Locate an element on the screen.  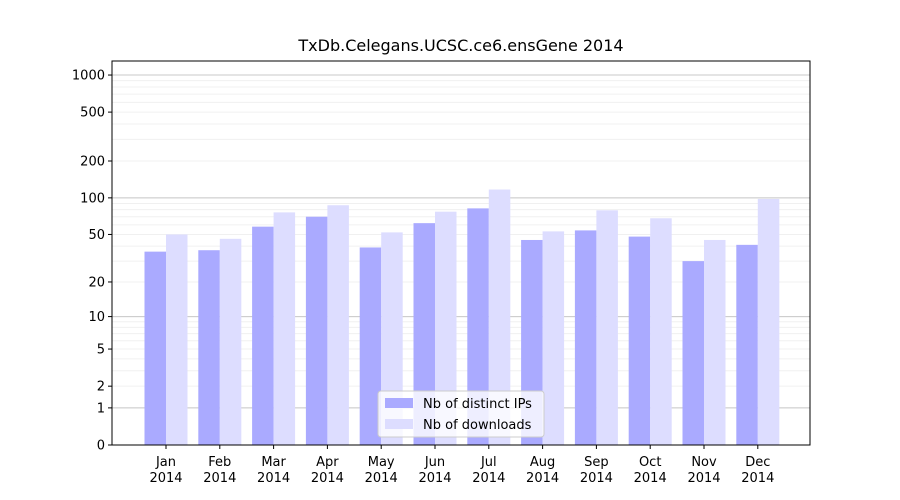
x-tick-month-mar: Mar is located at coordinates (273, 462).